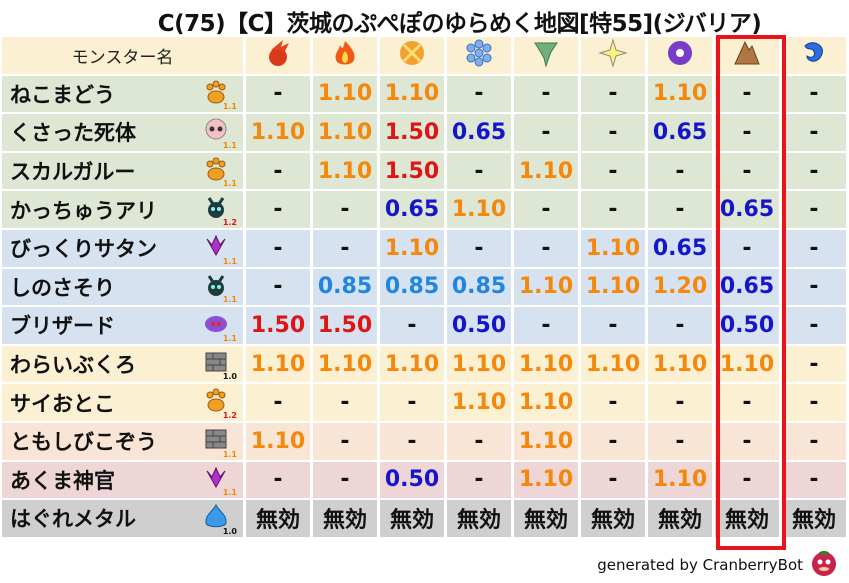  I want to click on monster-name-cell: ブリザード 1.1, so click(122, 325).